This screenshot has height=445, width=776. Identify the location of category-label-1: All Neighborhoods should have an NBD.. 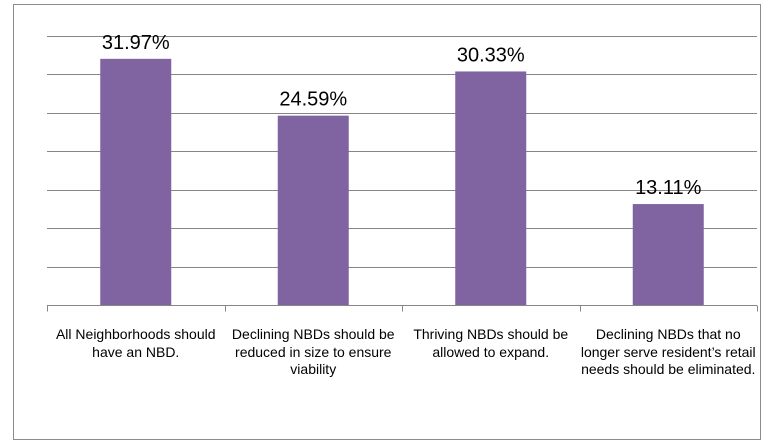
(135, 343).